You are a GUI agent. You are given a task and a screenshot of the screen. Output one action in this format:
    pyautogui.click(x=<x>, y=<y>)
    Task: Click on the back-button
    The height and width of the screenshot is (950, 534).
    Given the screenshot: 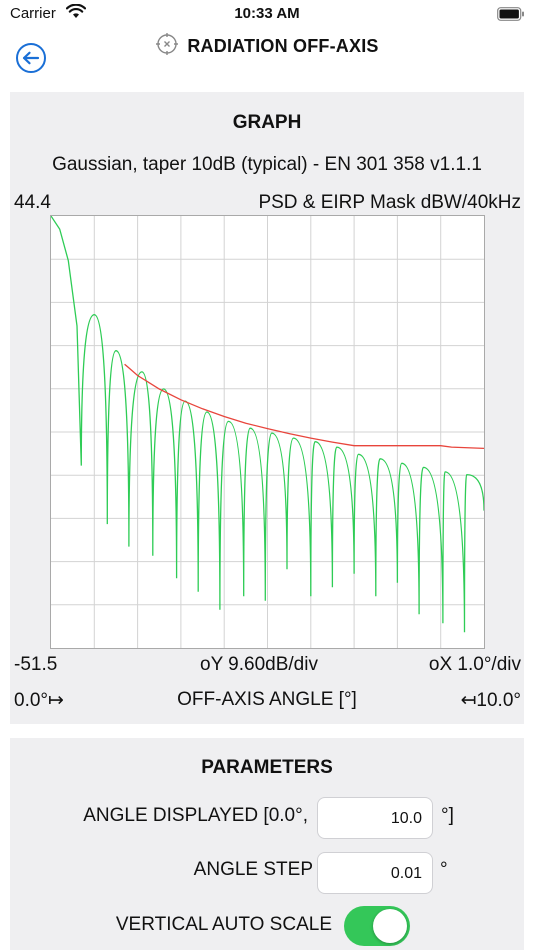 What is the action you would take?
    pyautogui.click(x=31, y=58)
    